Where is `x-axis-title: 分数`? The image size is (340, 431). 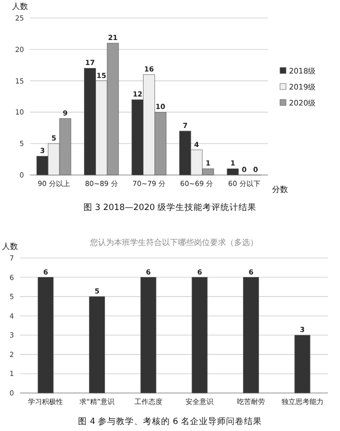 x-axis-title: 分数 is located at coordinates (280, 189).